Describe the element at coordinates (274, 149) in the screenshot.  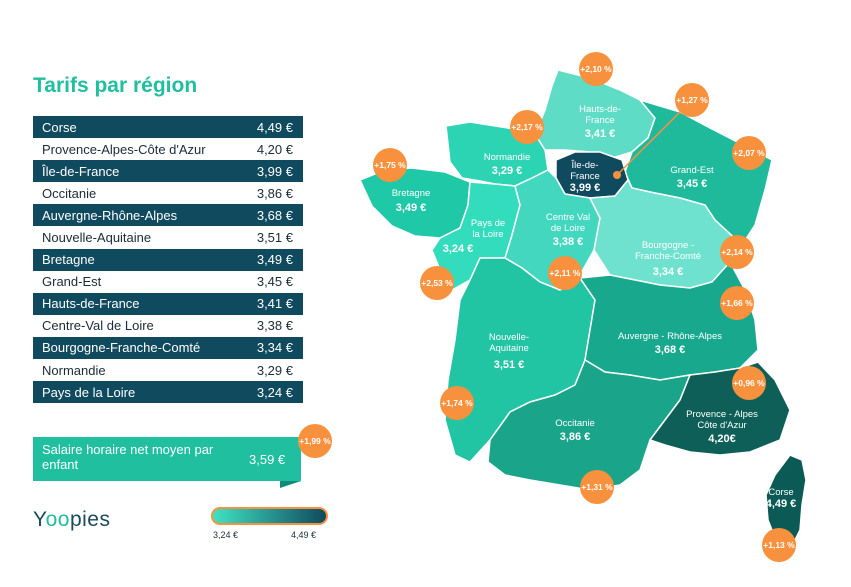
I see `region-price: 4,20 €` at that location.